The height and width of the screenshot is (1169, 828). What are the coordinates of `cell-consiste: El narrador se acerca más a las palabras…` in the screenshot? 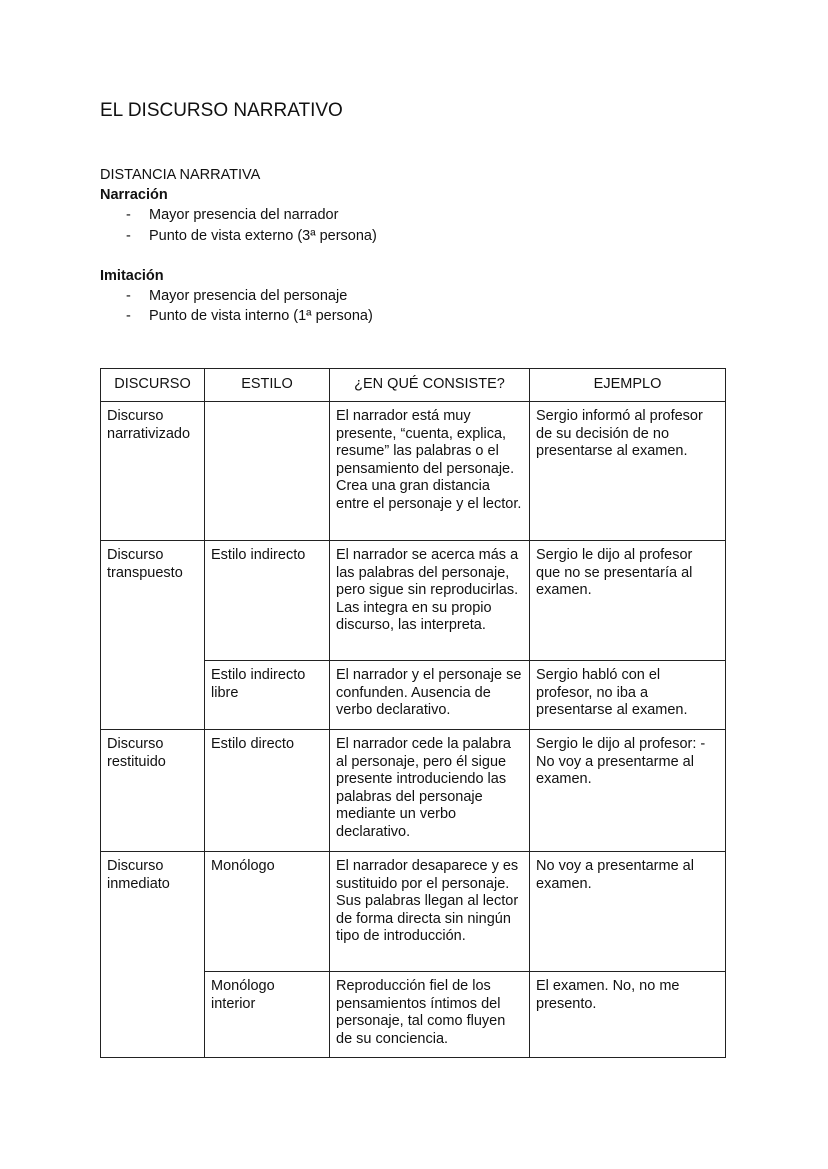 It's located at (429, 600).